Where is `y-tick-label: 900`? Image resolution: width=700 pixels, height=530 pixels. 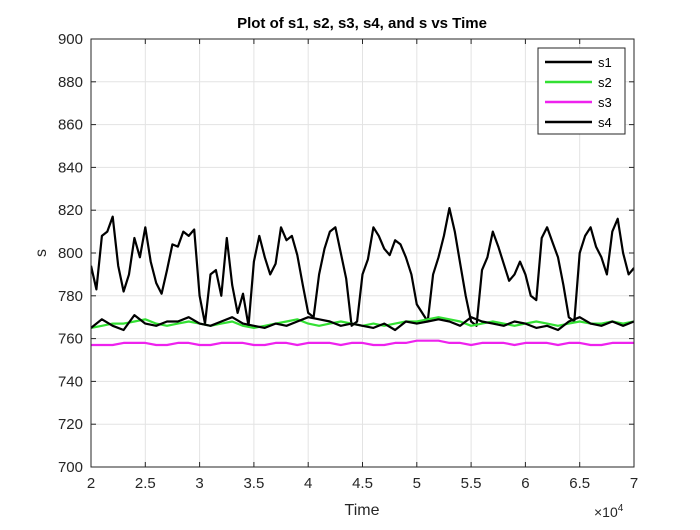 y-tick-label: 900 is located at coordinates (70, 39).